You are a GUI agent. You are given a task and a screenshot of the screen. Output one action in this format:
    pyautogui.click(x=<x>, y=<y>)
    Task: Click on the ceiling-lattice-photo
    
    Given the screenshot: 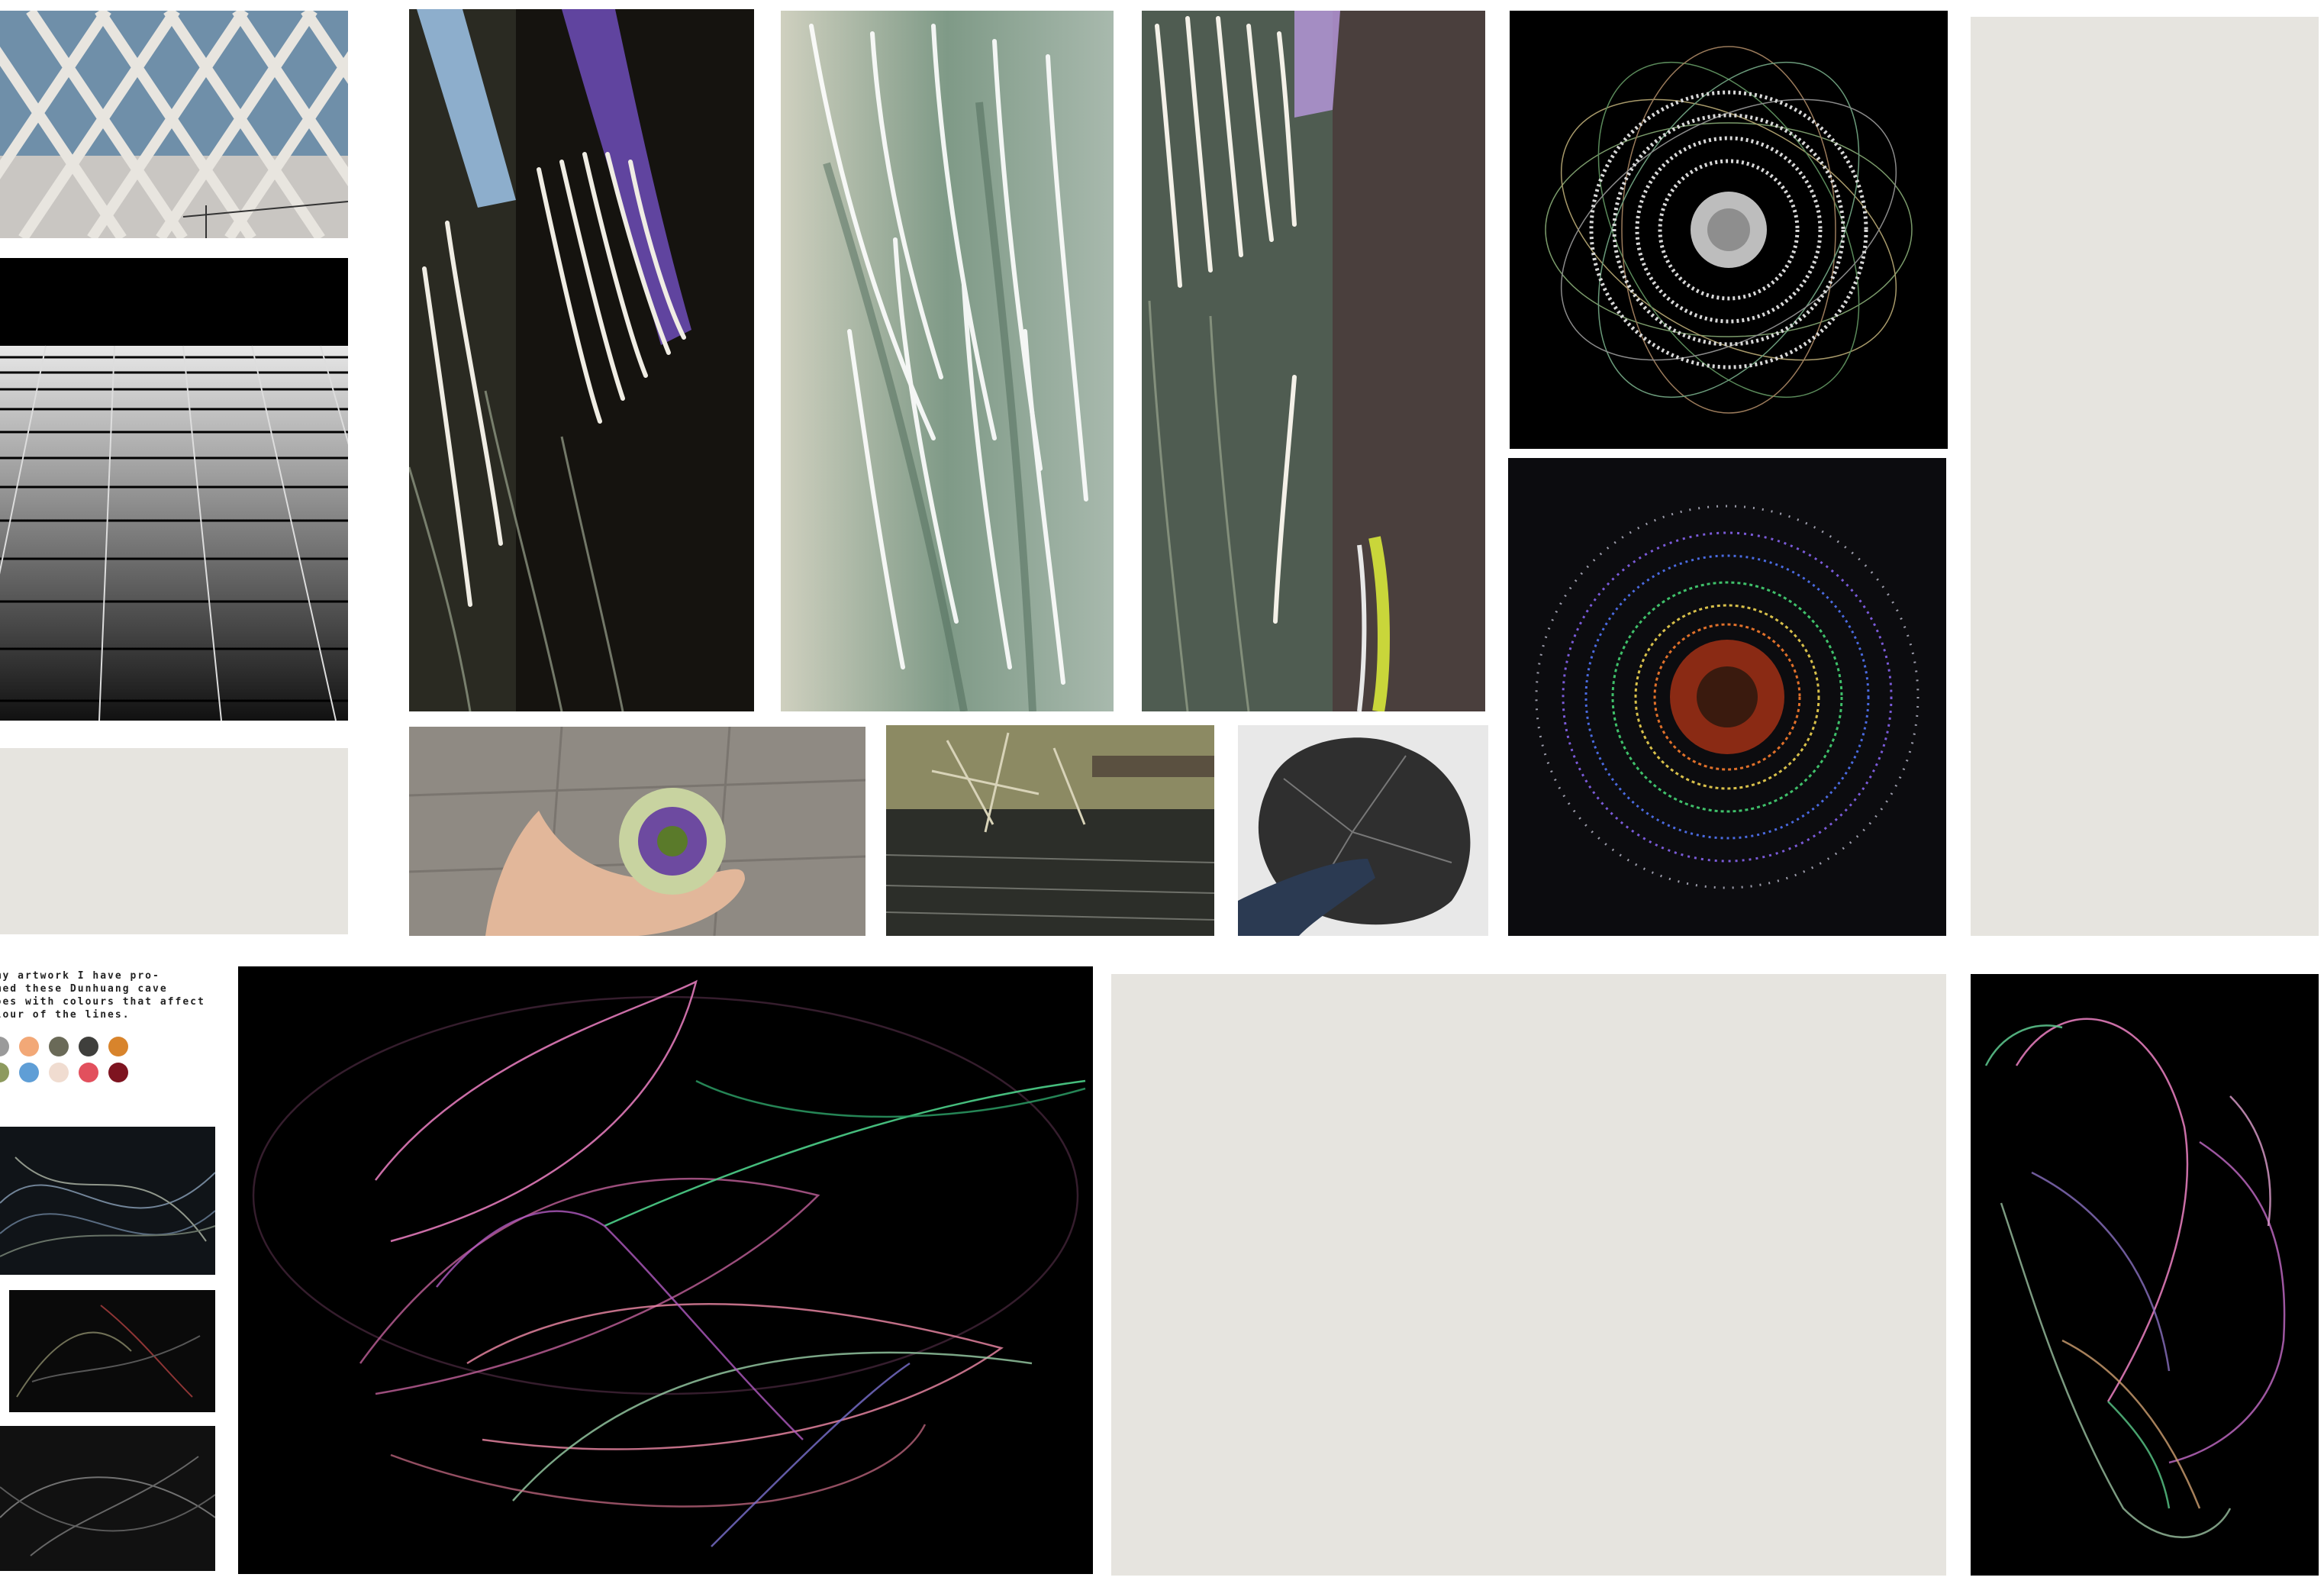 What is the action you would take?
    pyautogui.click(x=174, y=125)
    